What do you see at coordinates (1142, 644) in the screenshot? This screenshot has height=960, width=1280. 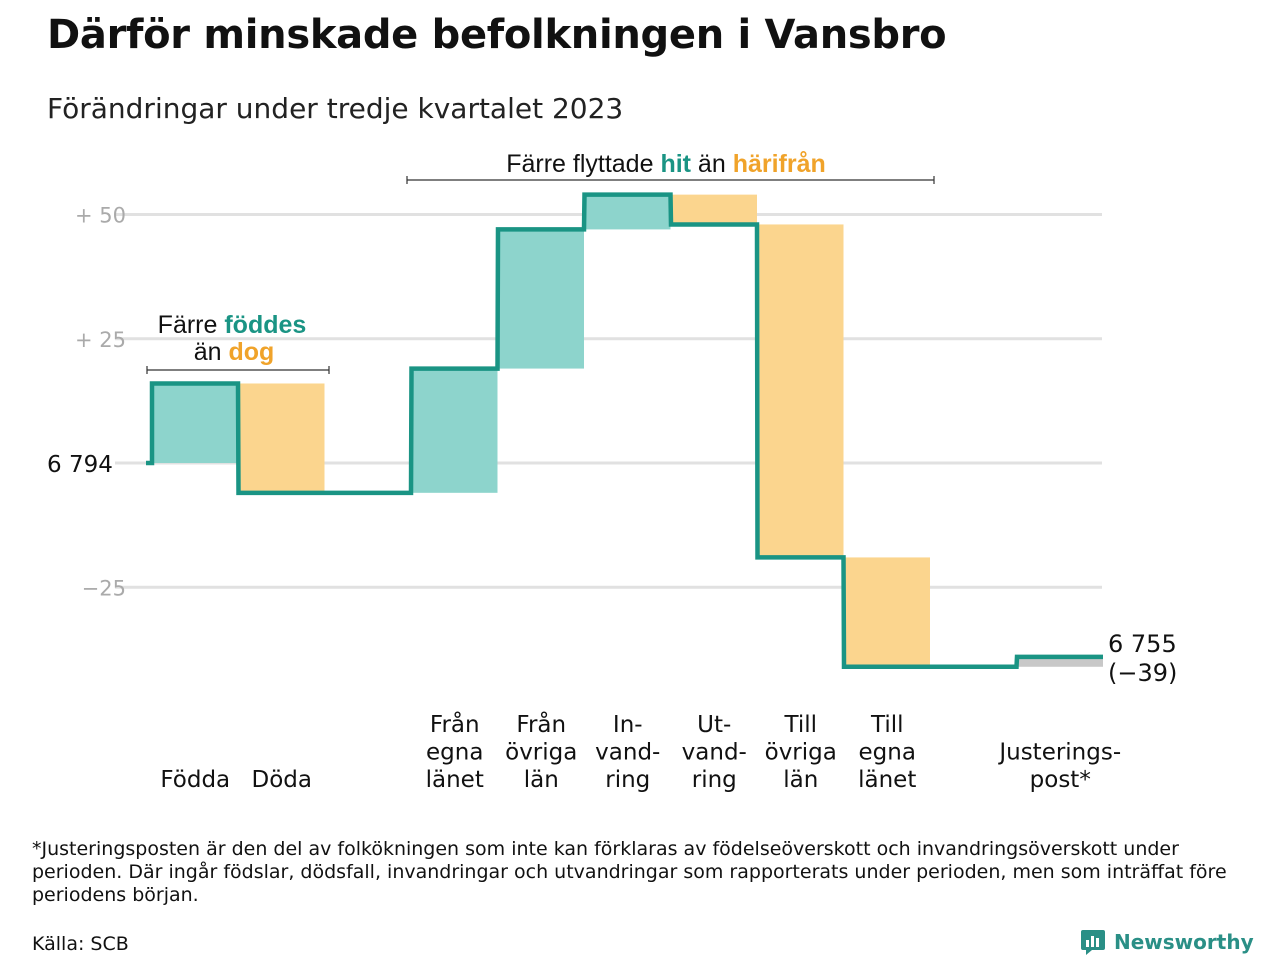 I see `end-value-label: 6 755` at bounding box center [1142, 644].